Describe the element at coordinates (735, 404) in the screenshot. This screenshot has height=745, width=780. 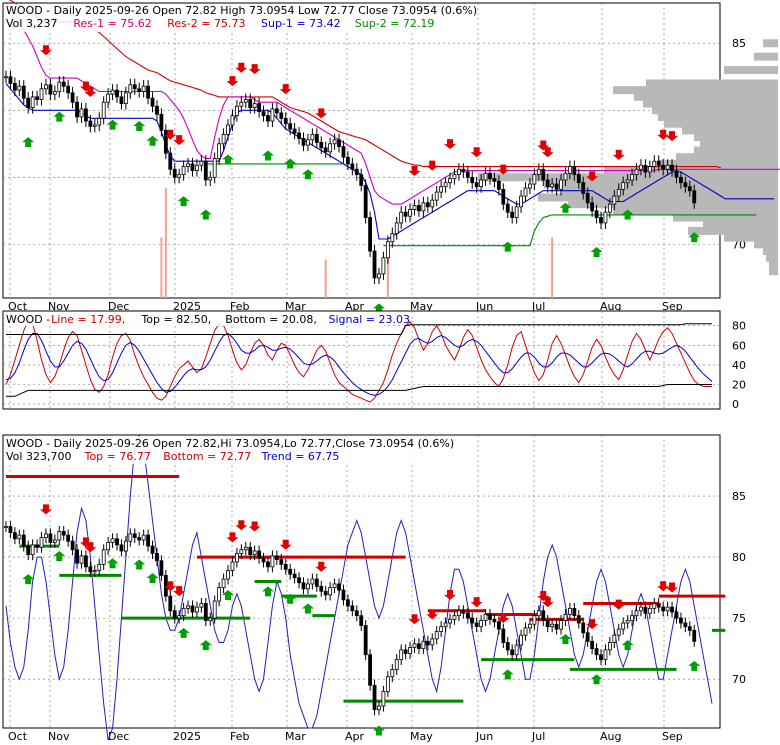
I see `y-tick-label: 0` at that location.